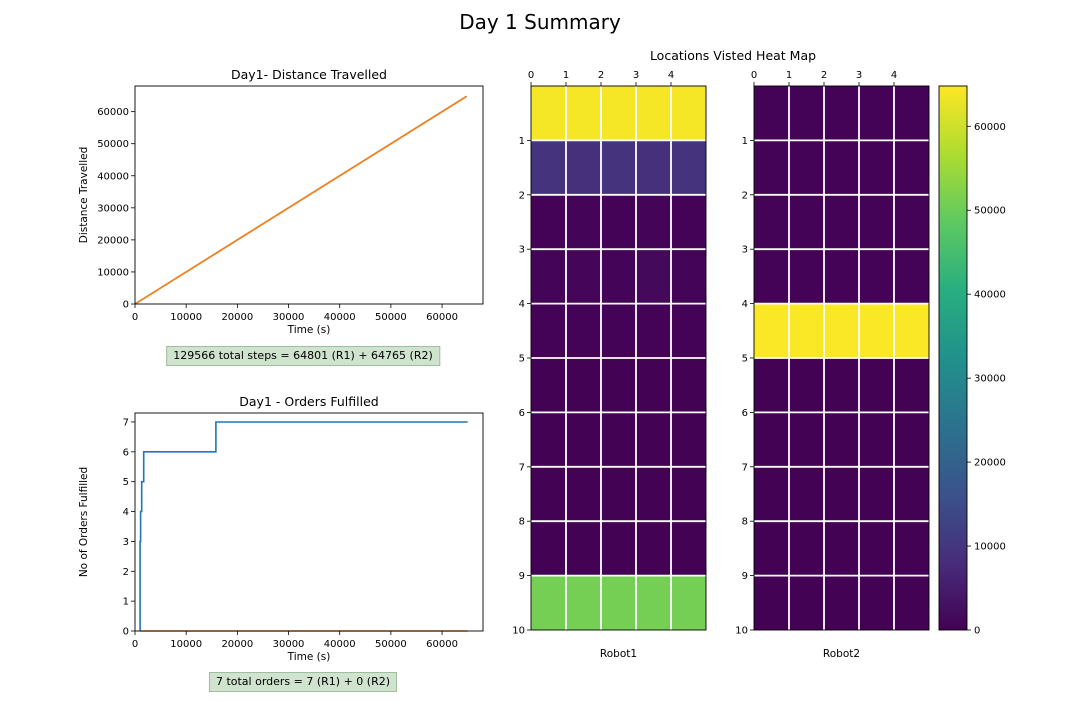  I want to click on colorbar-tick-label: 0, so click(977, 631).